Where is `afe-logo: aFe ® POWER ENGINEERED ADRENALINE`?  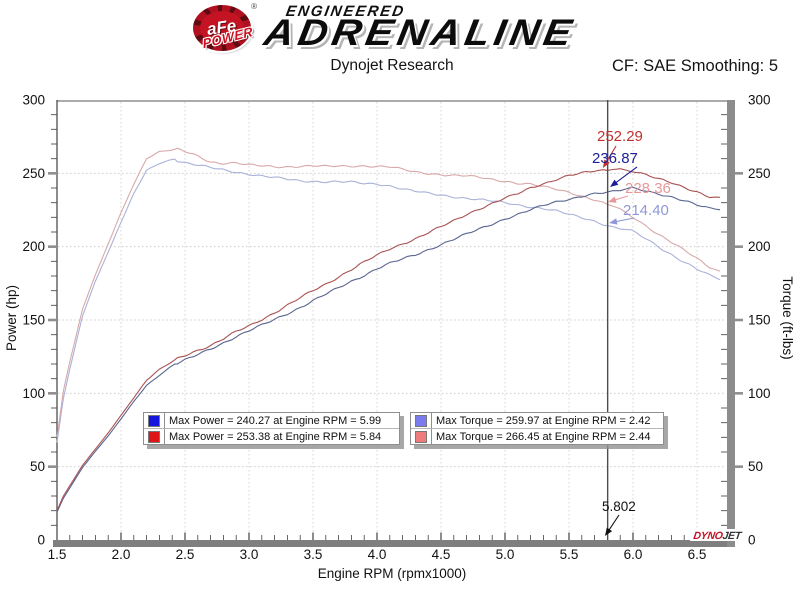 afe-logo: aFe ® POWER ENGINEERED ADRENALINE is located at coordinates (395, 30).